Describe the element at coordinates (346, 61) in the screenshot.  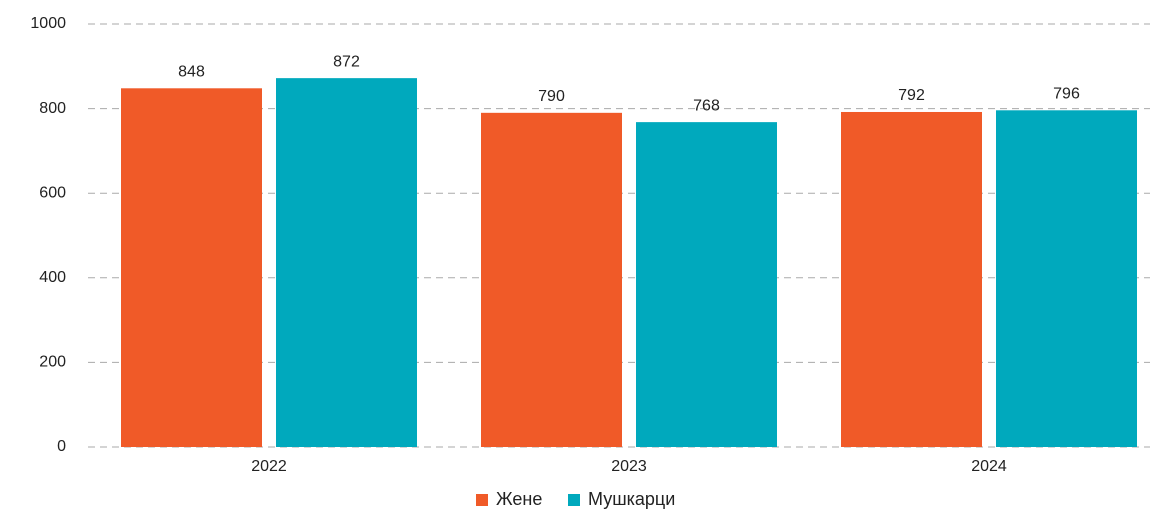
I see `value-label: 872` at that location.